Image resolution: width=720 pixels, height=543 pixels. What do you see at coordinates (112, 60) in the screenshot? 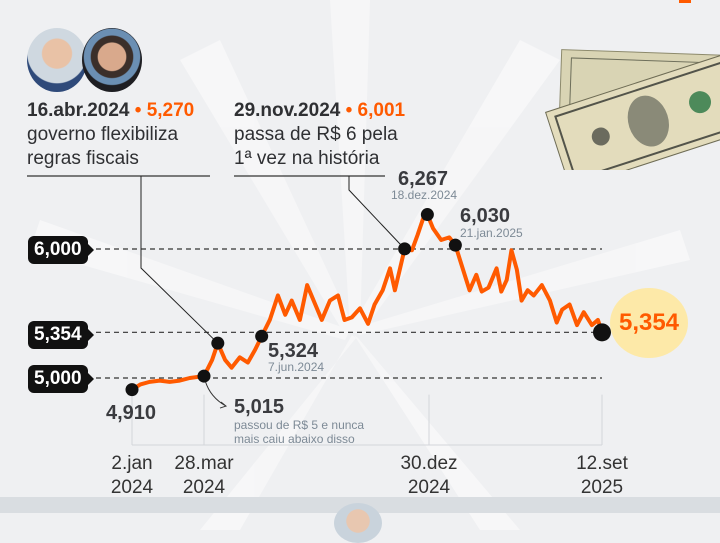
I see `haddad-photo` at bounding box center [112, 60].